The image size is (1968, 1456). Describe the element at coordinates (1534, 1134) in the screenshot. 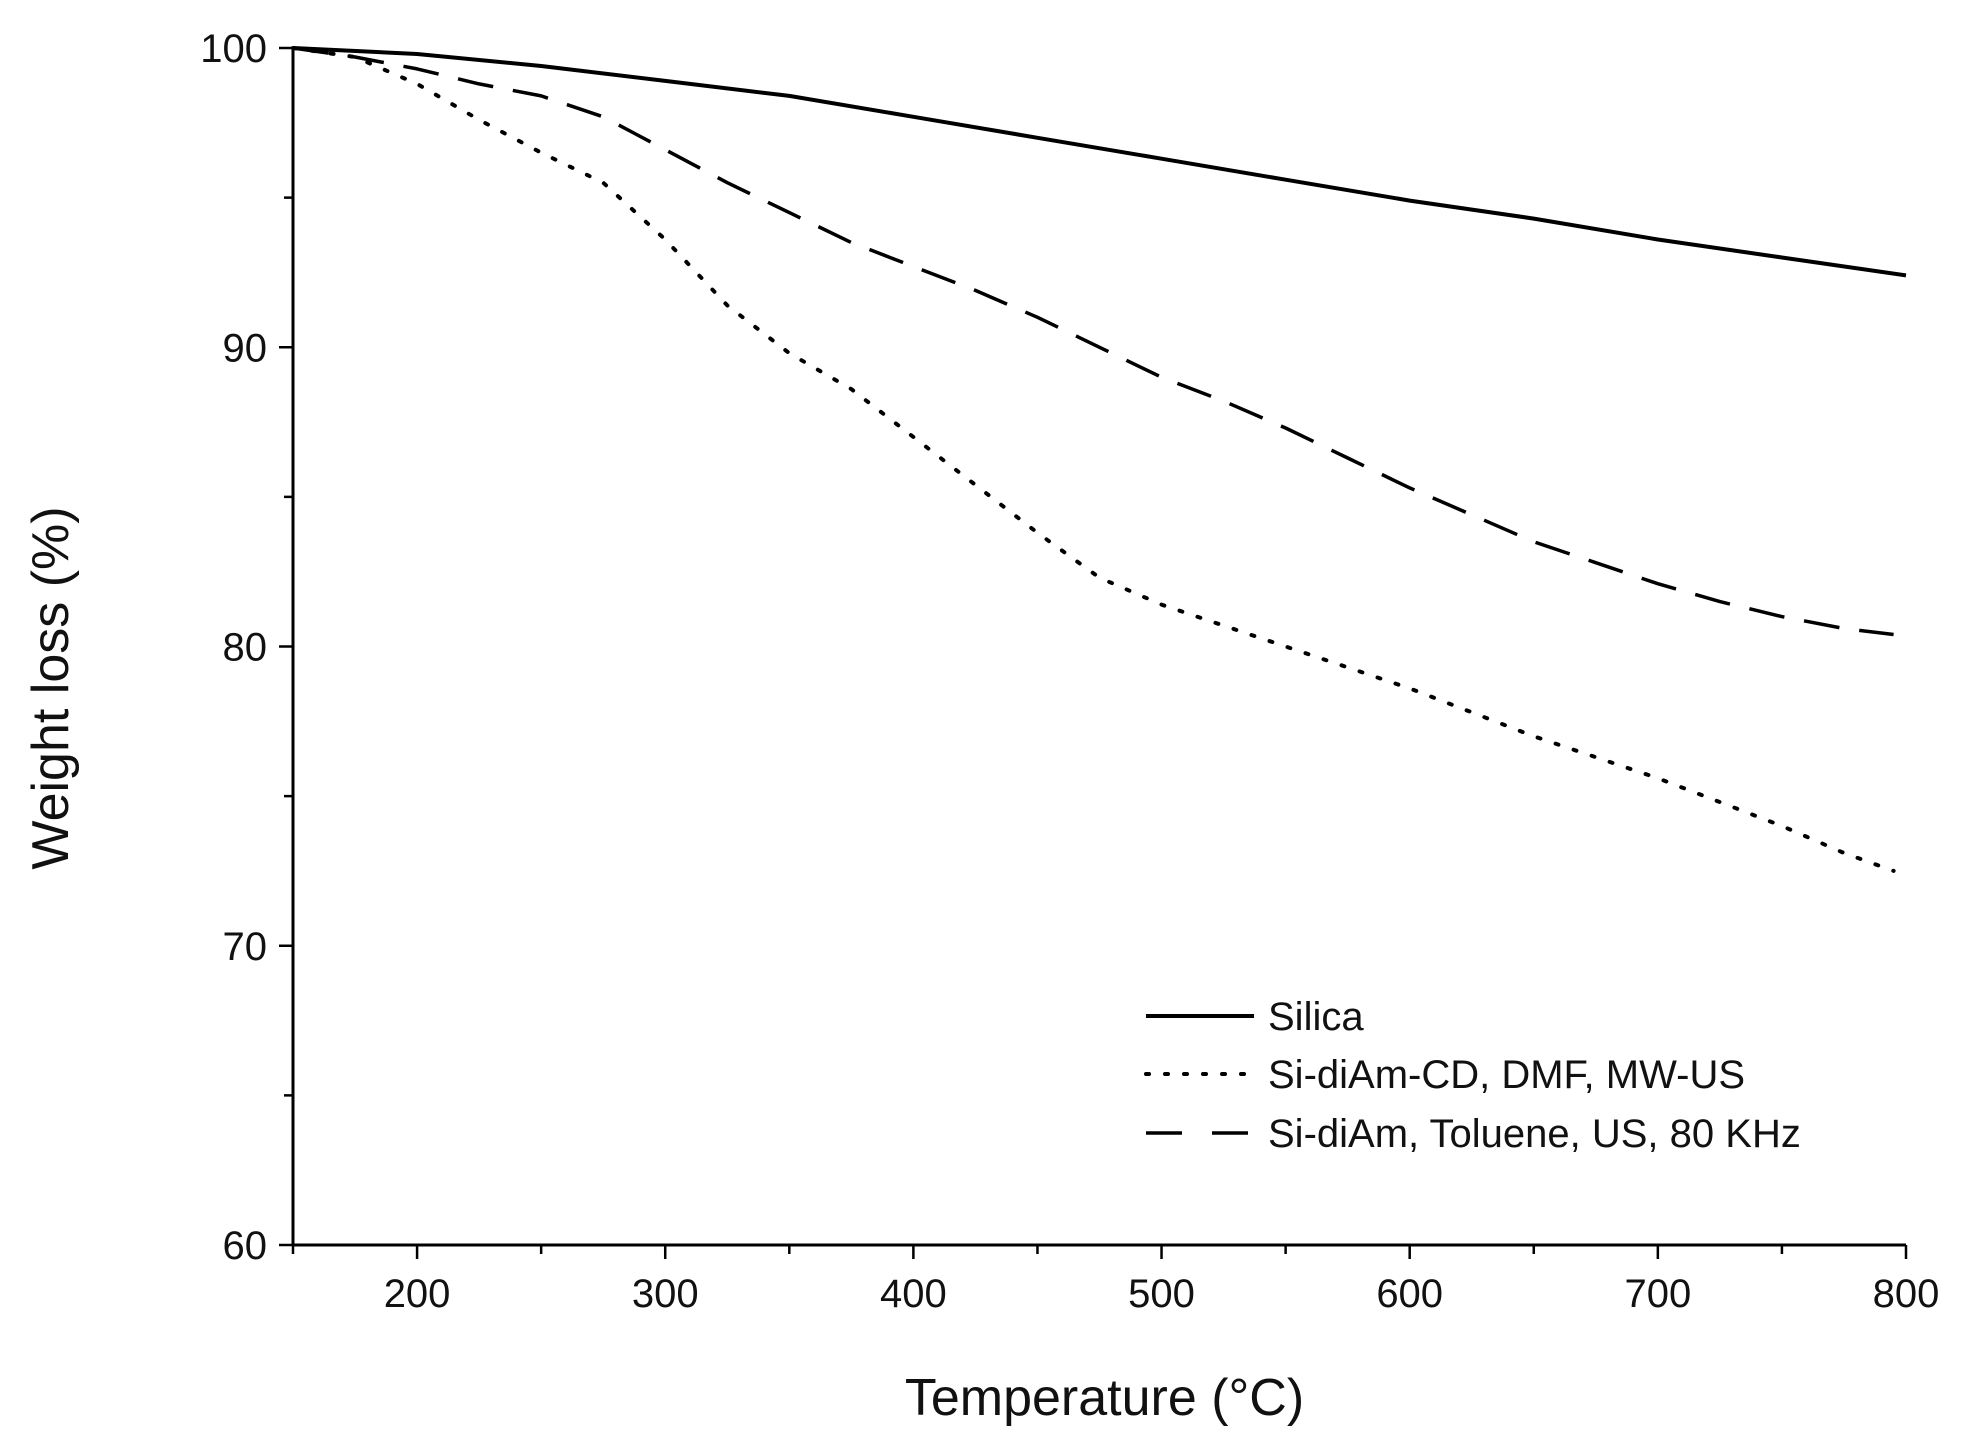

I see `legend-label-si-diam-toluene: Si-diAm, Toluene, US, 80 KHz` at that location.